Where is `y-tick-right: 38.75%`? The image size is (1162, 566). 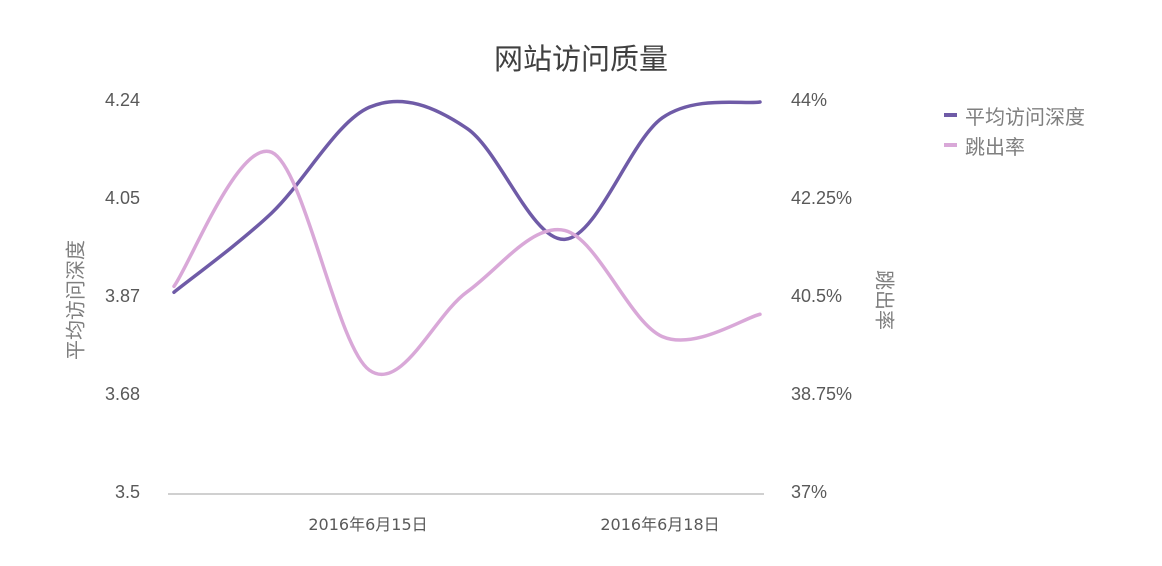 y-tick-right: 38.75% is located at coordinates (822, 394).